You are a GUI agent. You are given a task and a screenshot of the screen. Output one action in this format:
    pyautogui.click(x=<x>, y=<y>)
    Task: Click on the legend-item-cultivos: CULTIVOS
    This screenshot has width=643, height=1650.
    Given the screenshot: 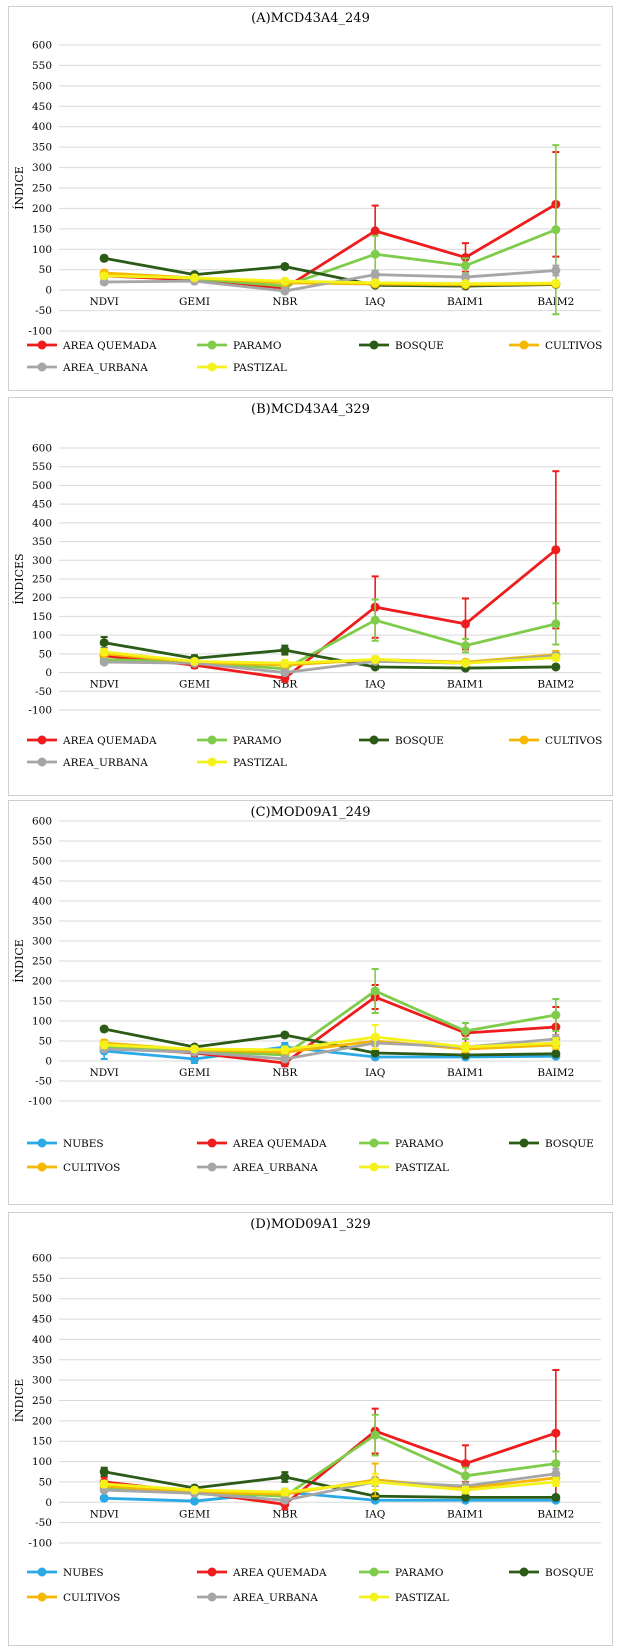 What is the action you would take?
    pyautogui.click(x=555, y=741)
    